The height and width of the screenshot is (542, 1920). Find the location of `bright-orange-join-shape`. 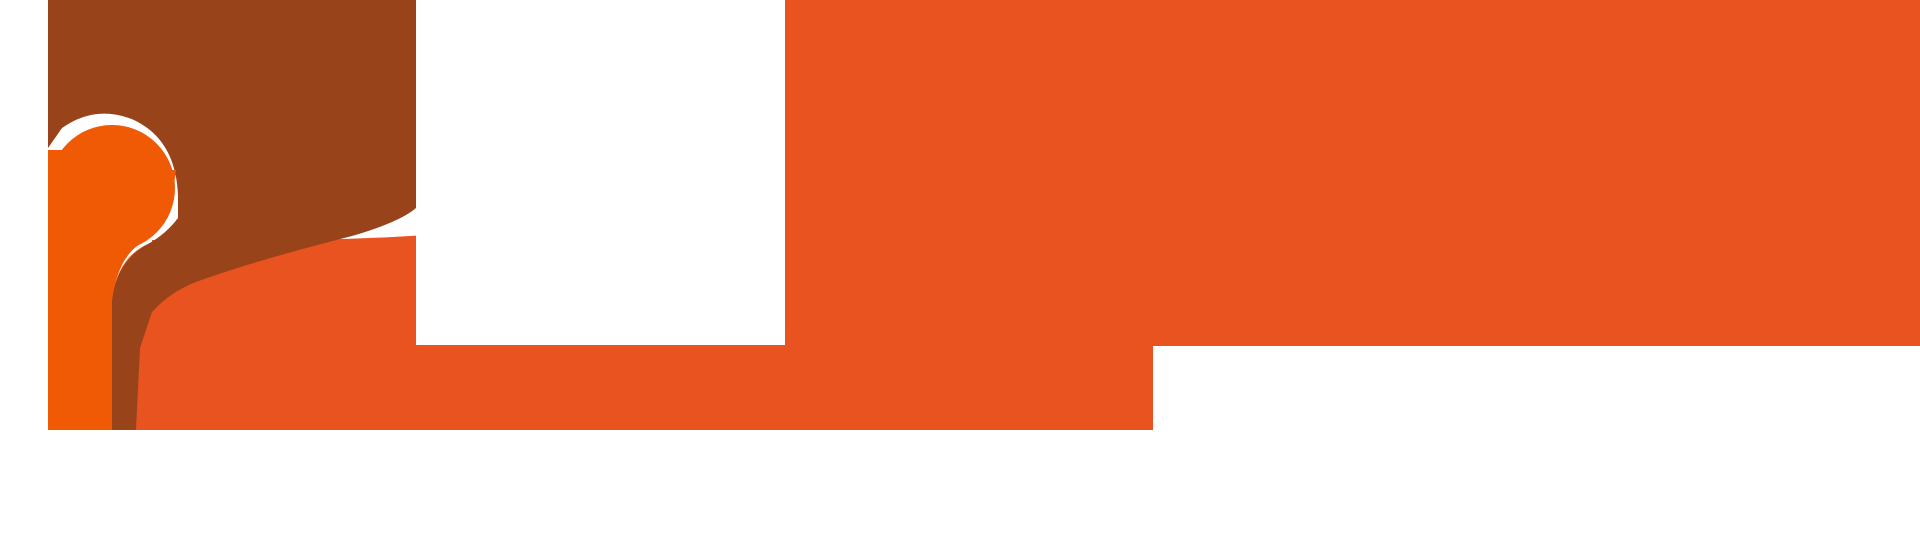

bright-orange-join-shape is located at coordinates (112, 300).